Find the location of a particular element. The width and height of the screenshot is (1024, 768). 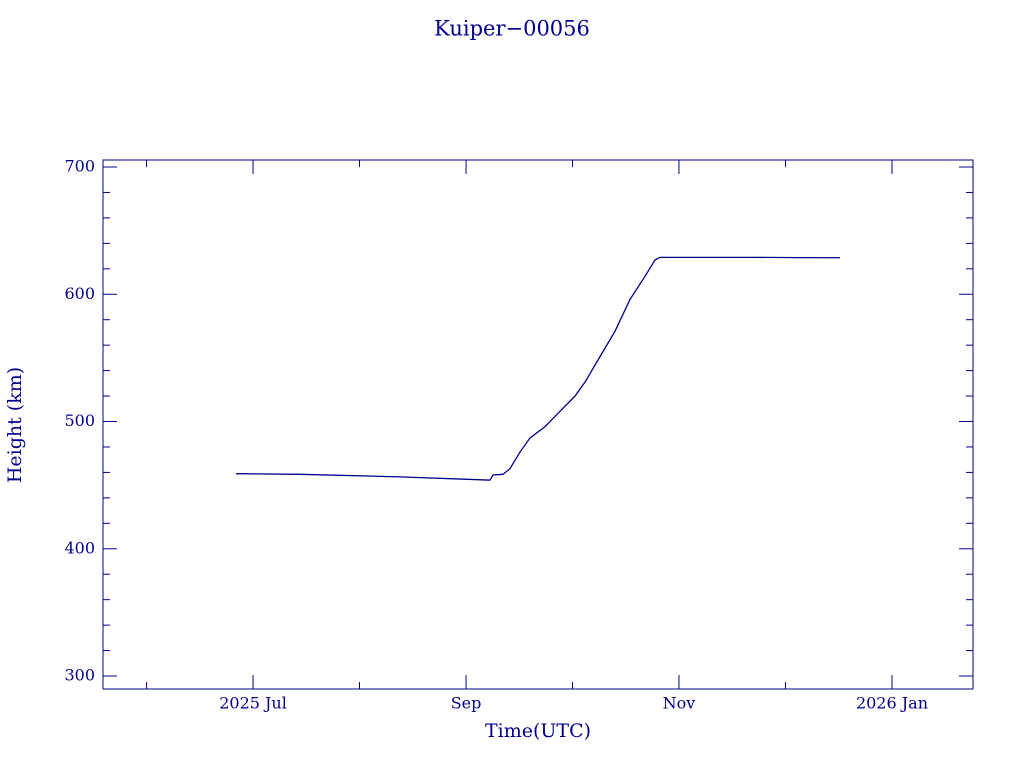

y-axis-label: Height (km) is located at coordinates (15, 425).